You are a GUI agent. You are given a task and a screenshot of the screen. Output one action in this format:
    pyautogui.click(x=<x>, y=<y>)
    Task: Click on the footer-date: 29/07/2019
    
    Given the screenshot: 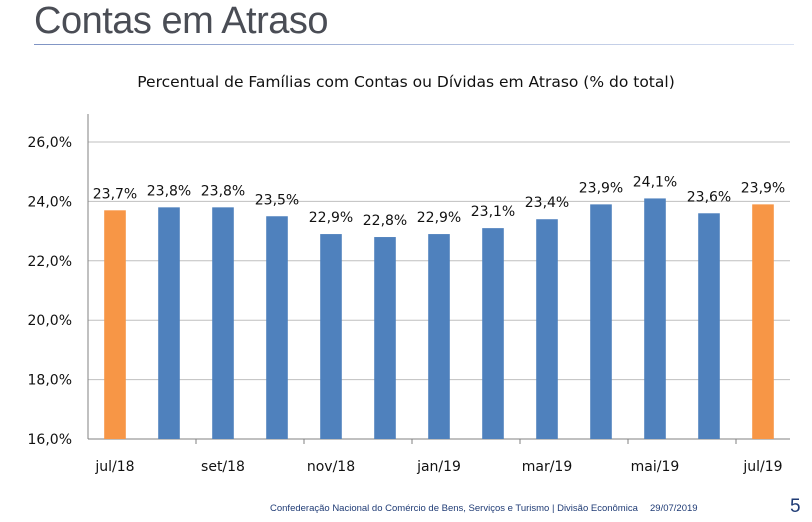 What is the action you would take?
    pyautogui.click(x=674, y=508)
    